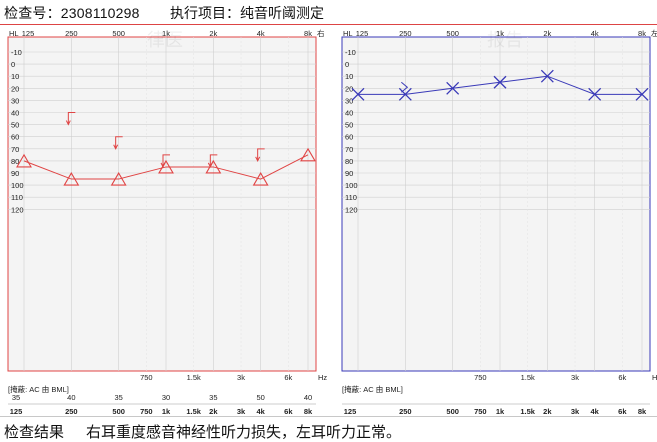  Describe the element at coordinates (247, 13) in the screenshot. I see `project-name: 执行项目：纯音听阈测定` at that location.